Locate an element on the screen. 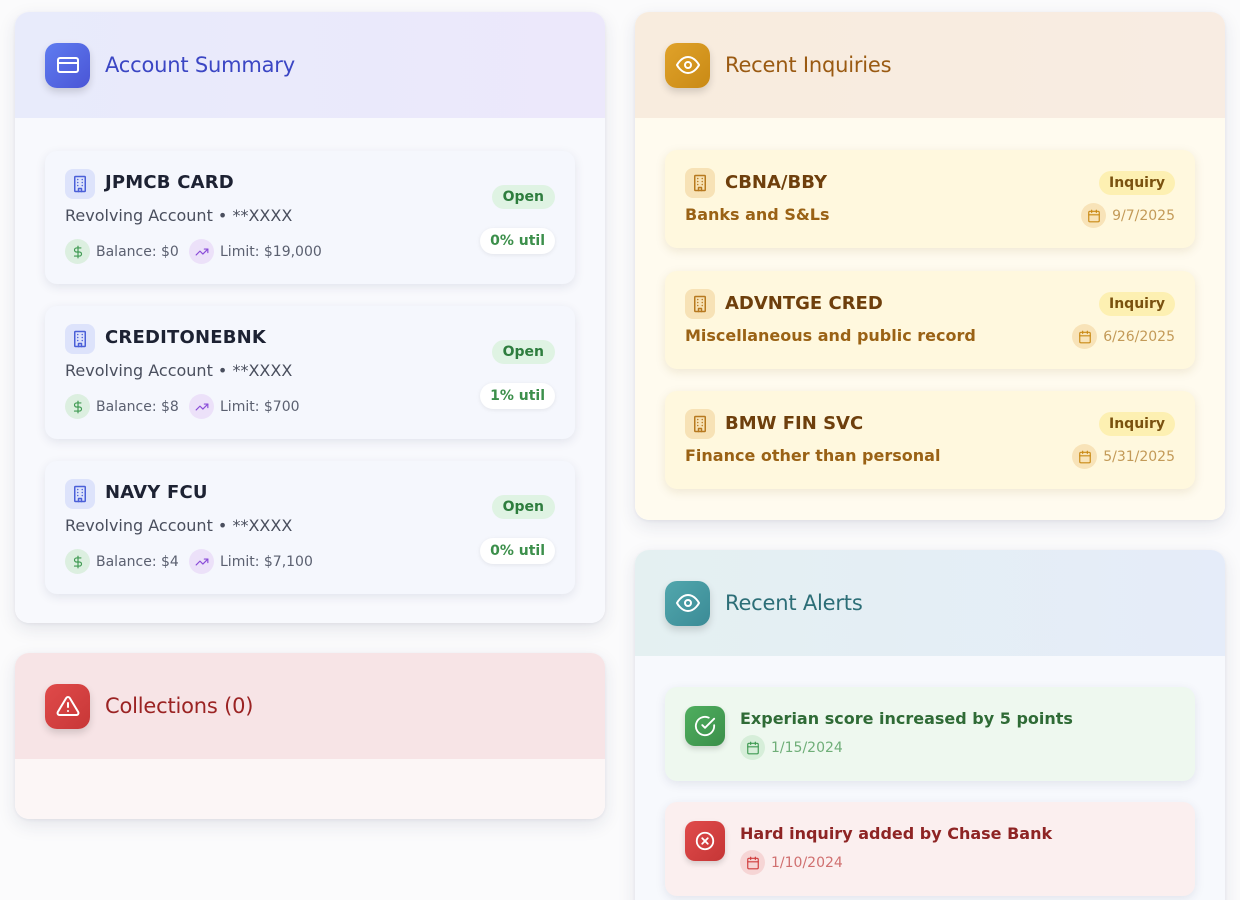  inquiry-name: BMW FIN SVC is located at coordinates (794, 423).